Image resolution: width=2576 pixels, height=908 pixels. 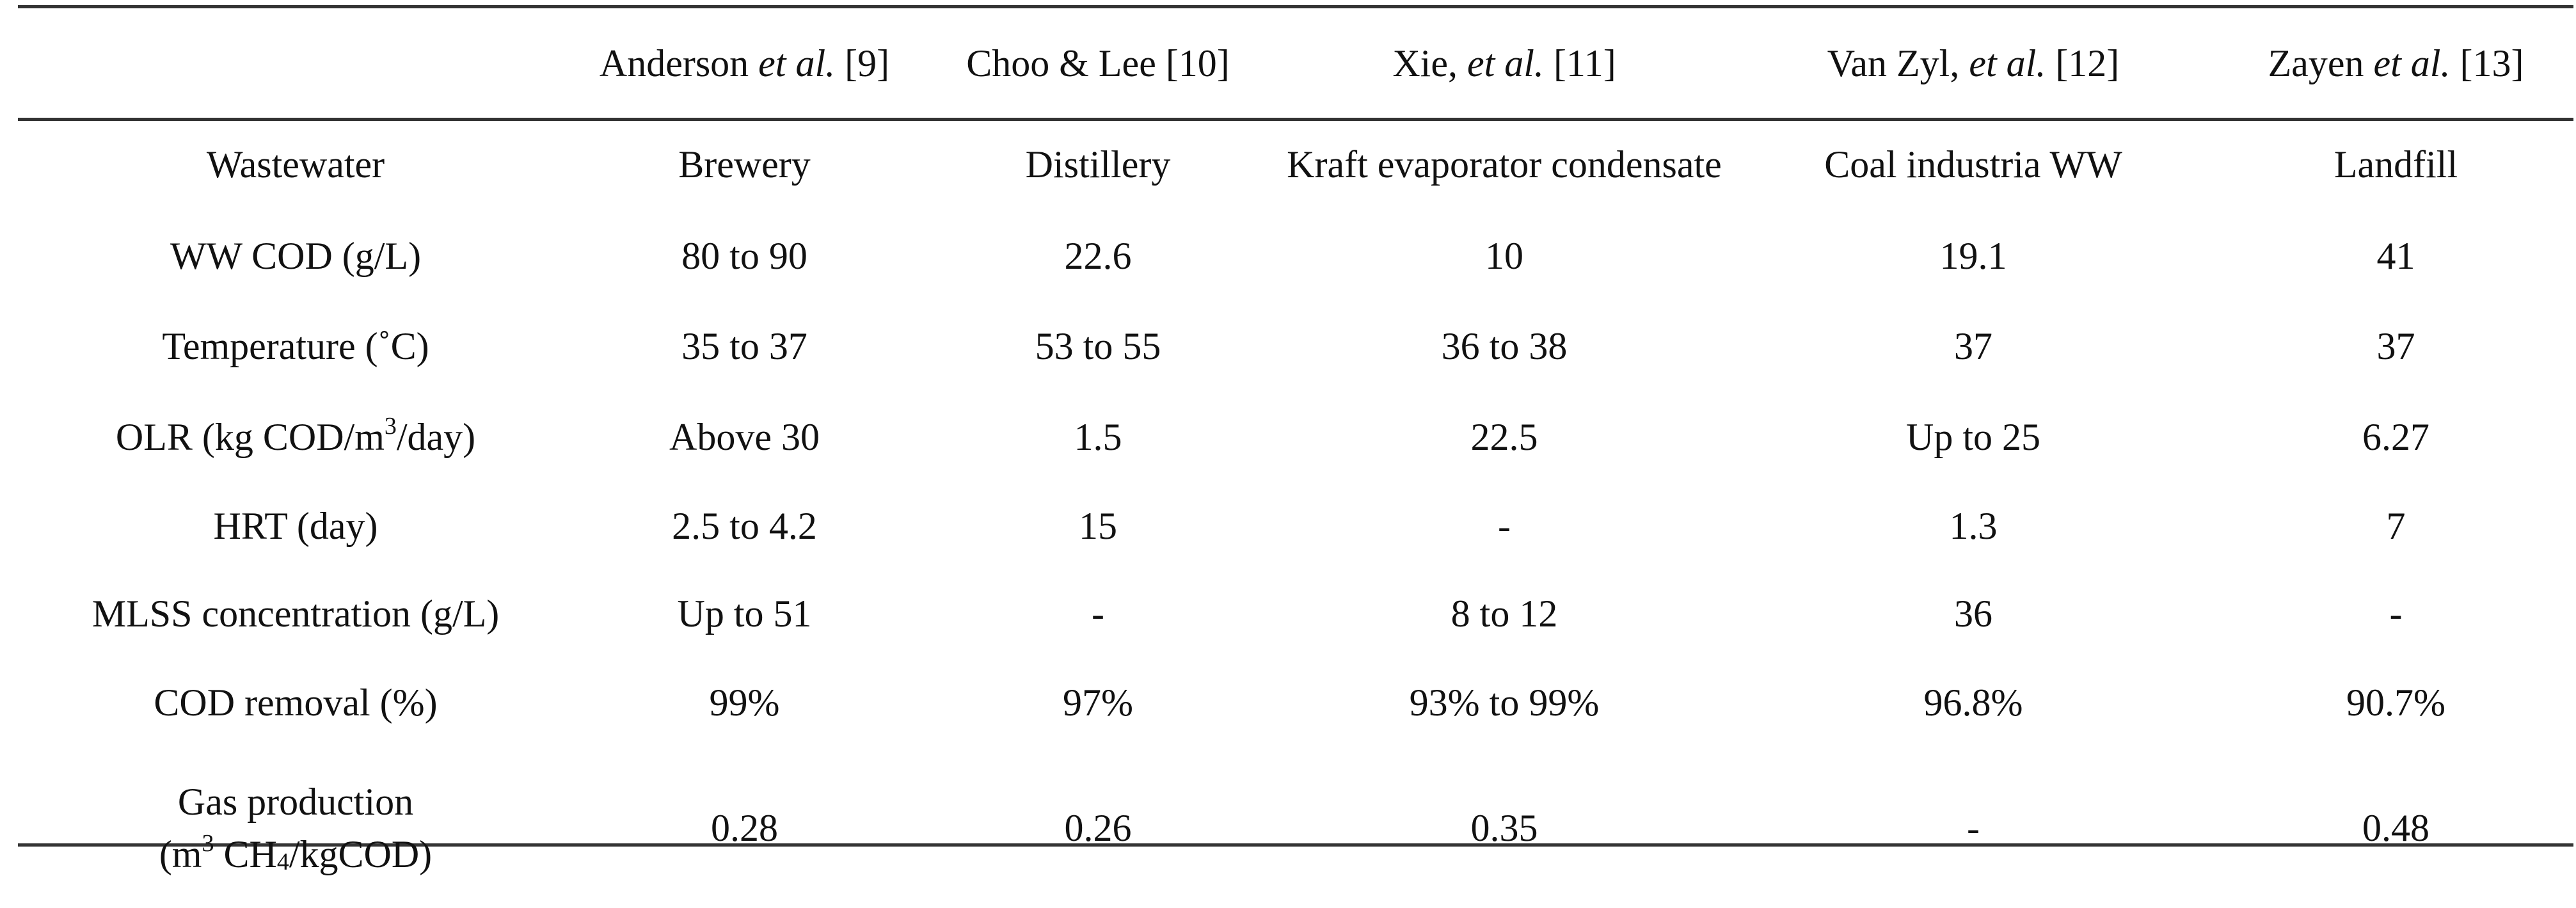 What do you see at coordinates (2396, 525) in the screenshot?
I see `table-cell: 7` at bounding box center [2396, 525].